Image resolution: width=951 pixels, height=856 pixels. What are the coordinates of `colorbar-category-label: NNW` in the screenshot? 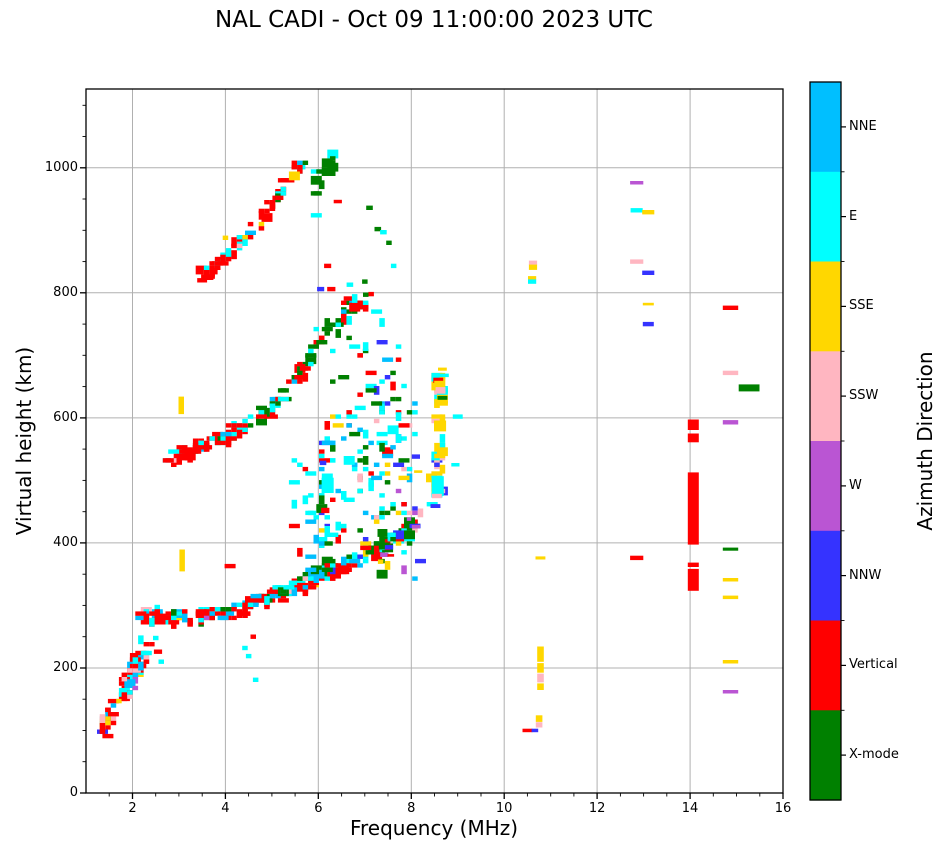 It's located at (865, 575).